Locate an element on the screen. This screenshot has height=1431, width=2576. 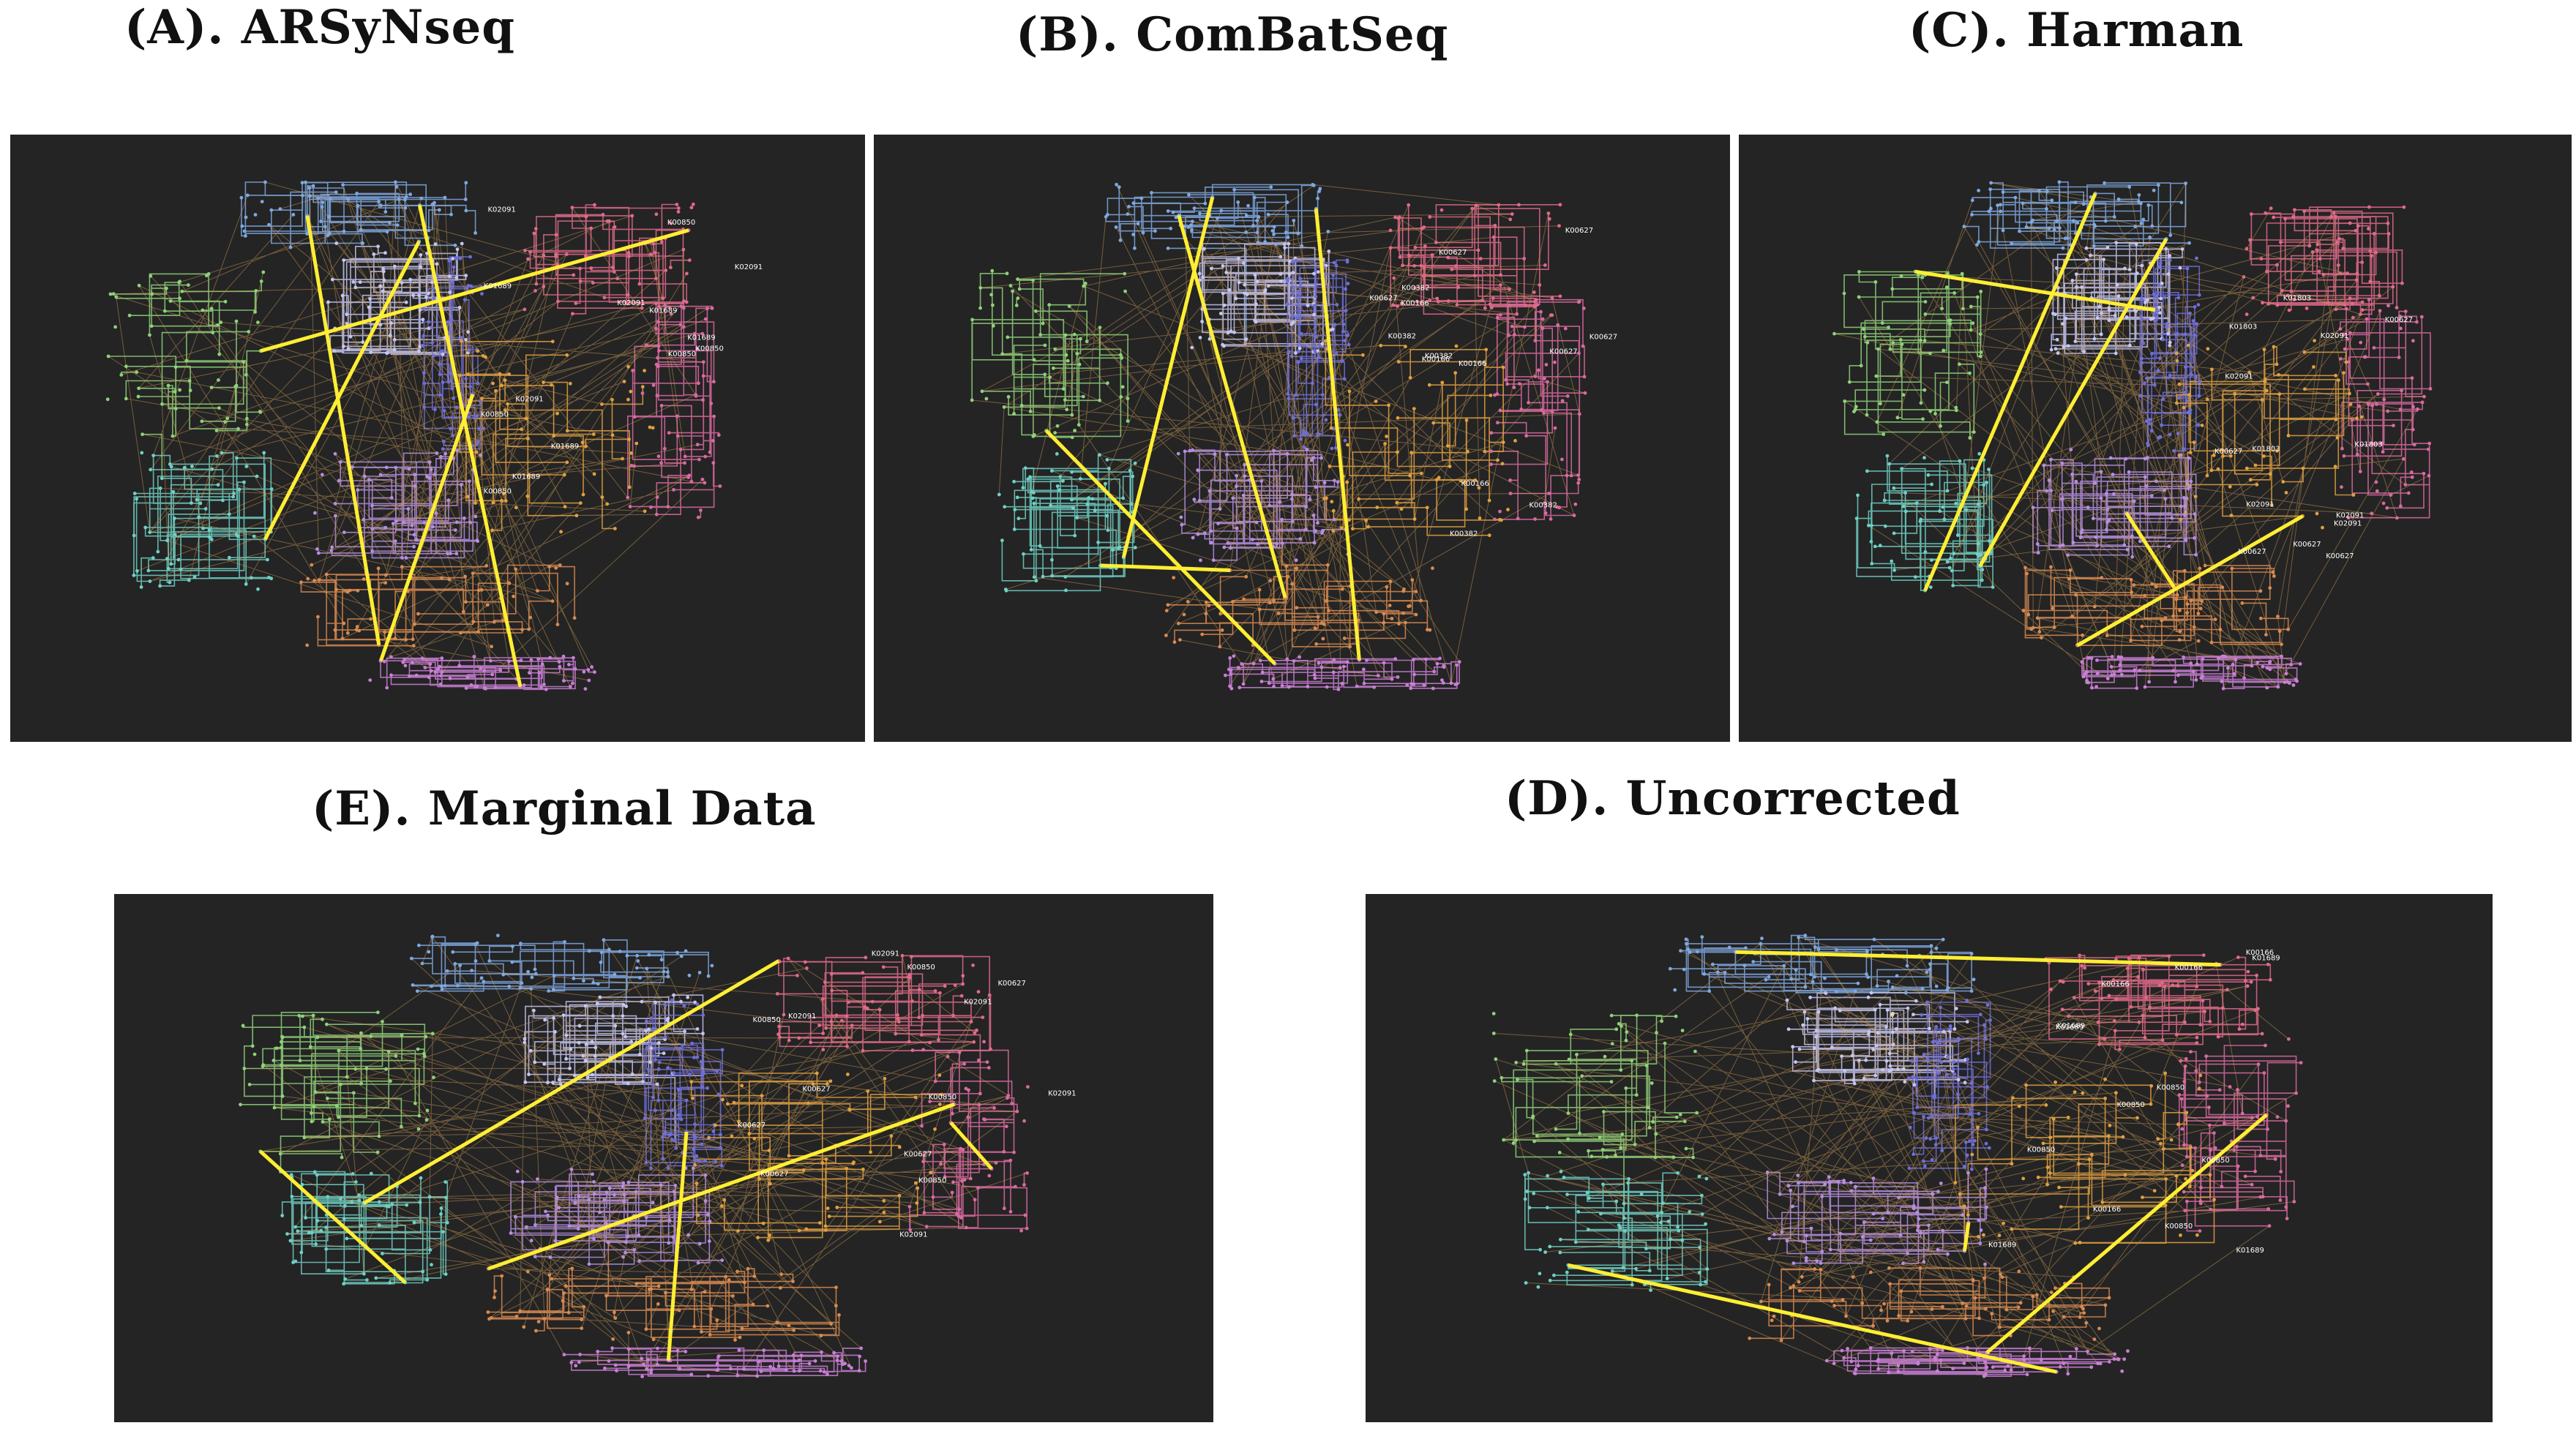
gene-label: K01803 is located at coordinates (2243, 327).